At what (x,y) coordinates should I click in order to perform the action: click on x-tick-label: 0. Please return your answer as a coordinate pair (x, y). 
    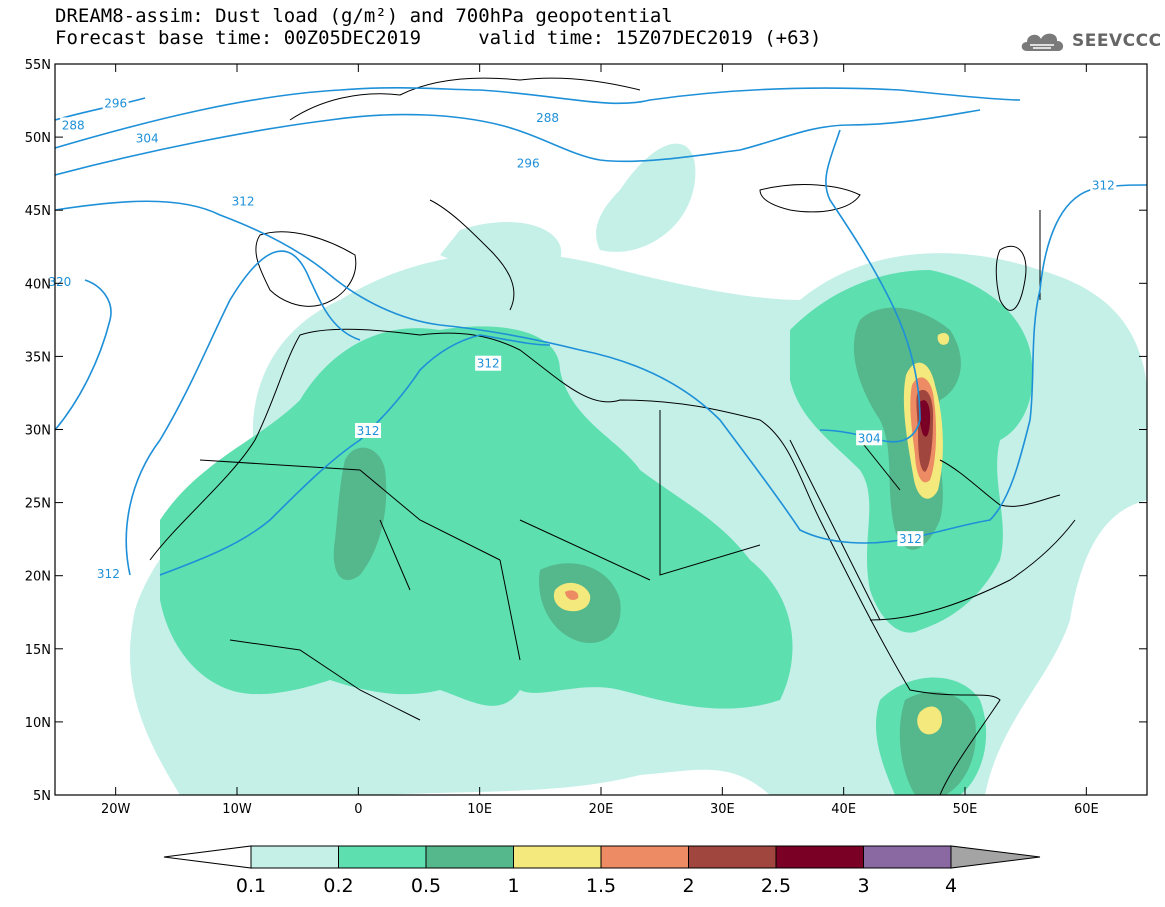
    Looking at the image, I should click on (358, 809).